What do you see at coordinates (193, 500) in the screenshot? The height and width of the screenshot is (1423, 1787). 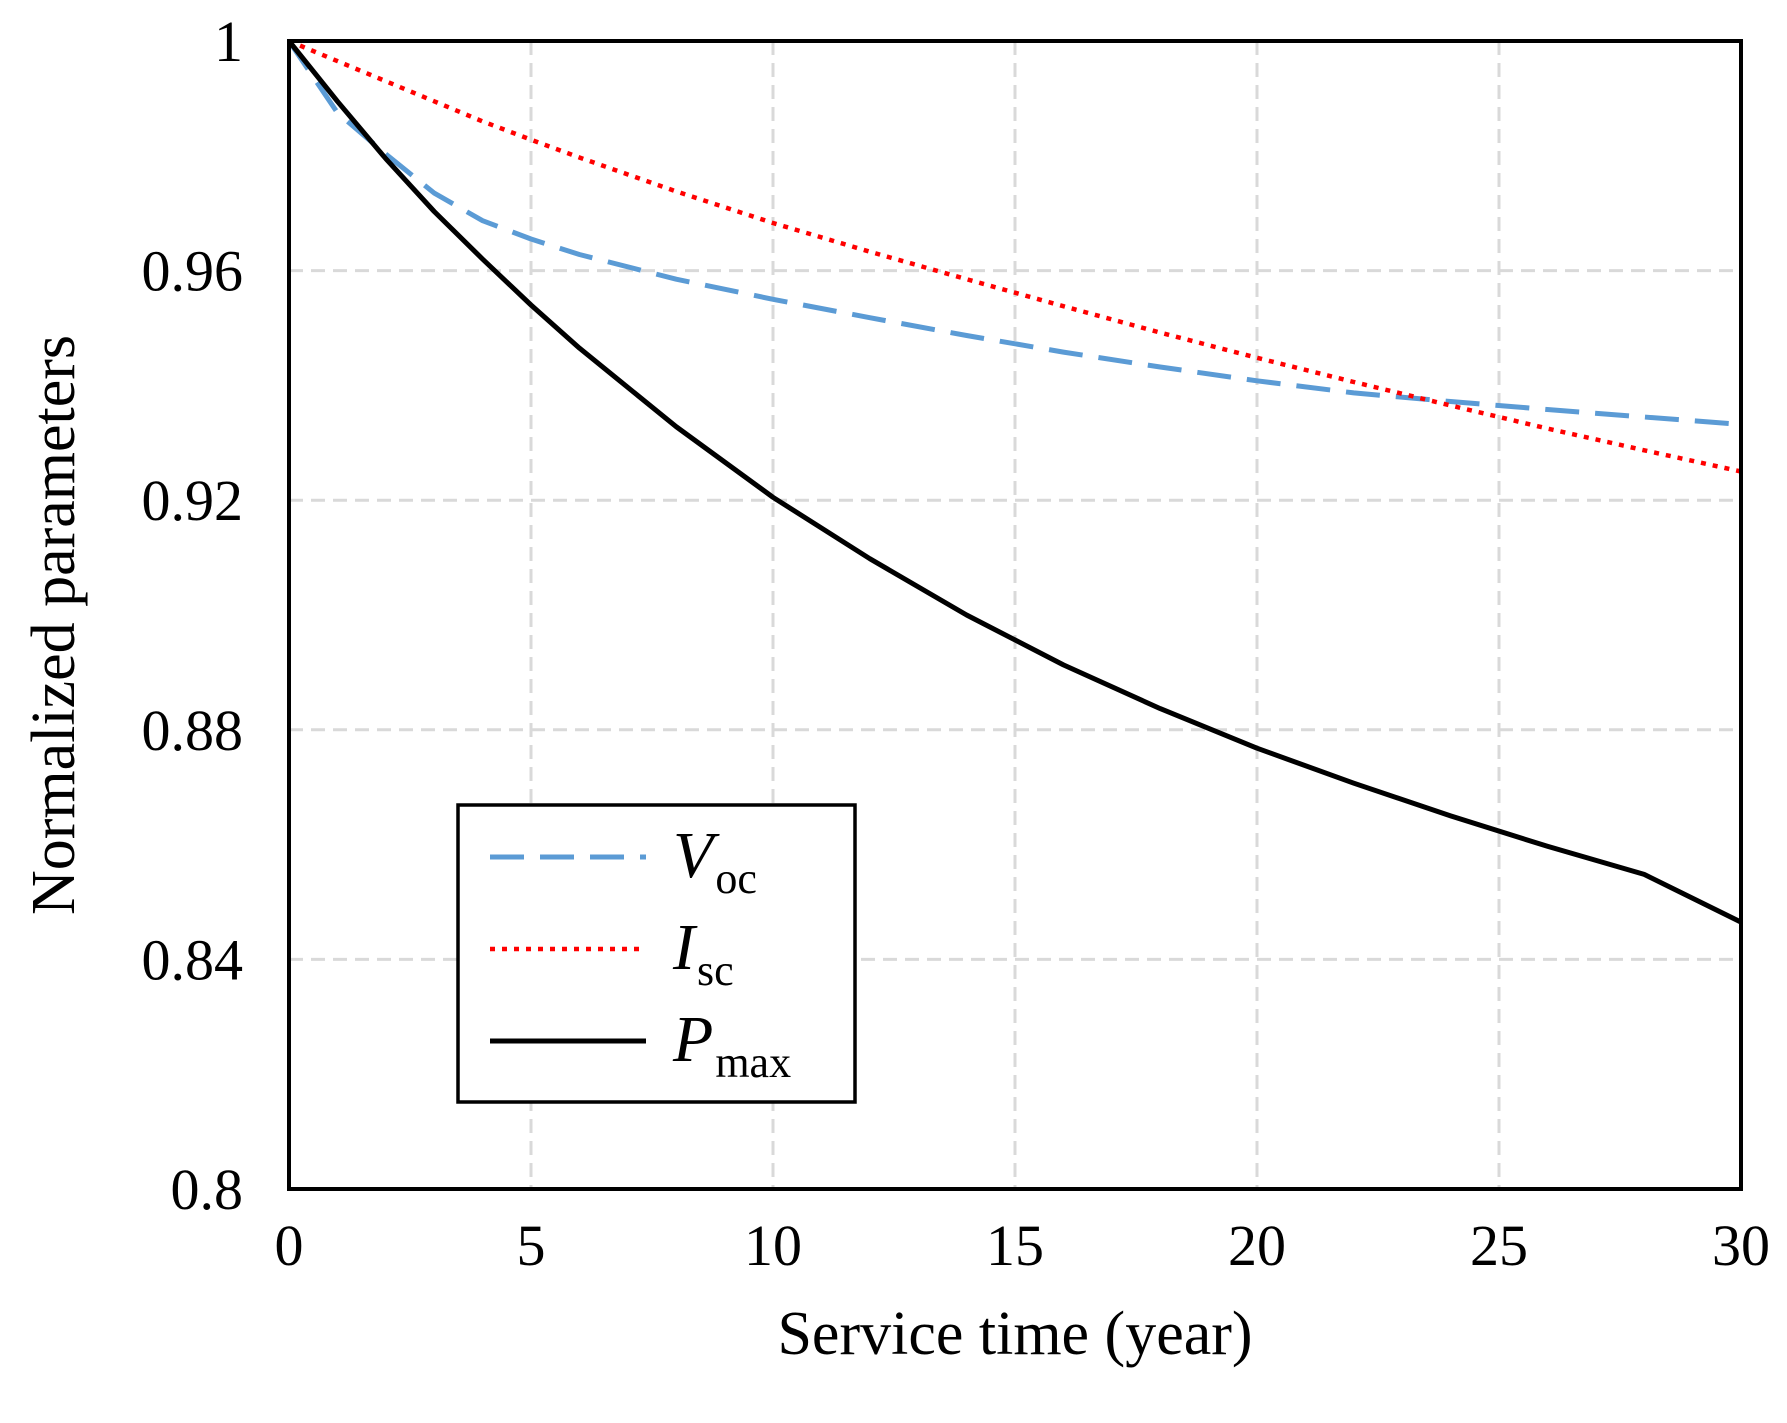 I see `y-tick-label: 0.92` at bounding box center [193, 500].